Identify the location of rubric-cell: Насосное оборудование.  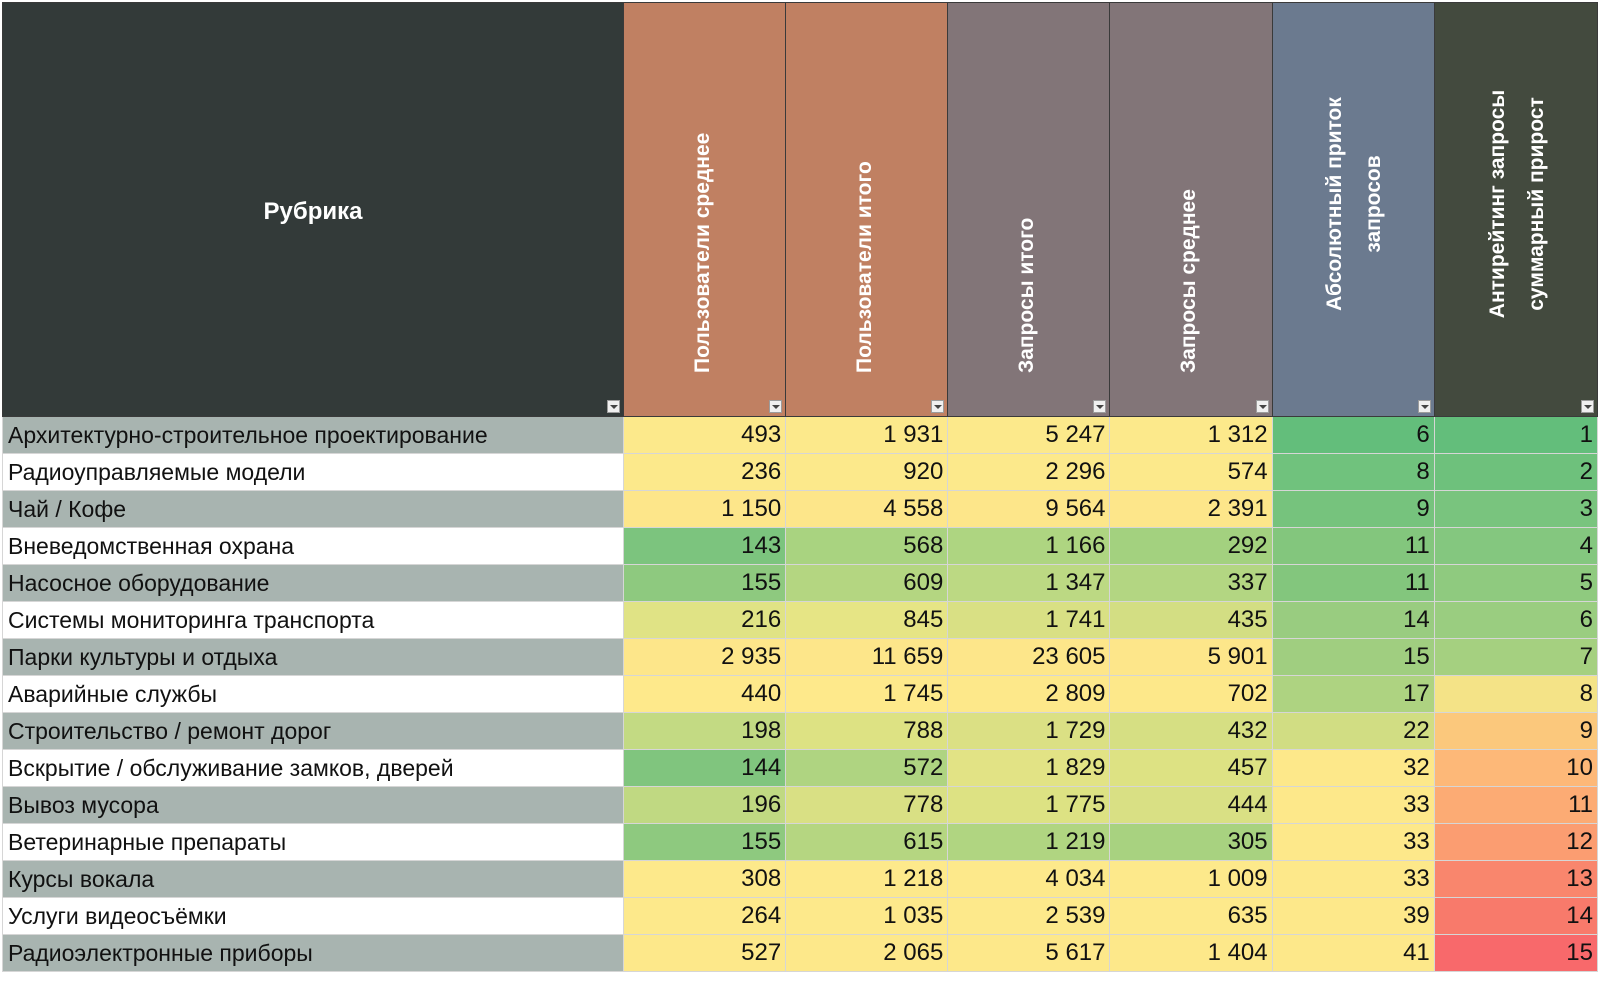
(313, 583).